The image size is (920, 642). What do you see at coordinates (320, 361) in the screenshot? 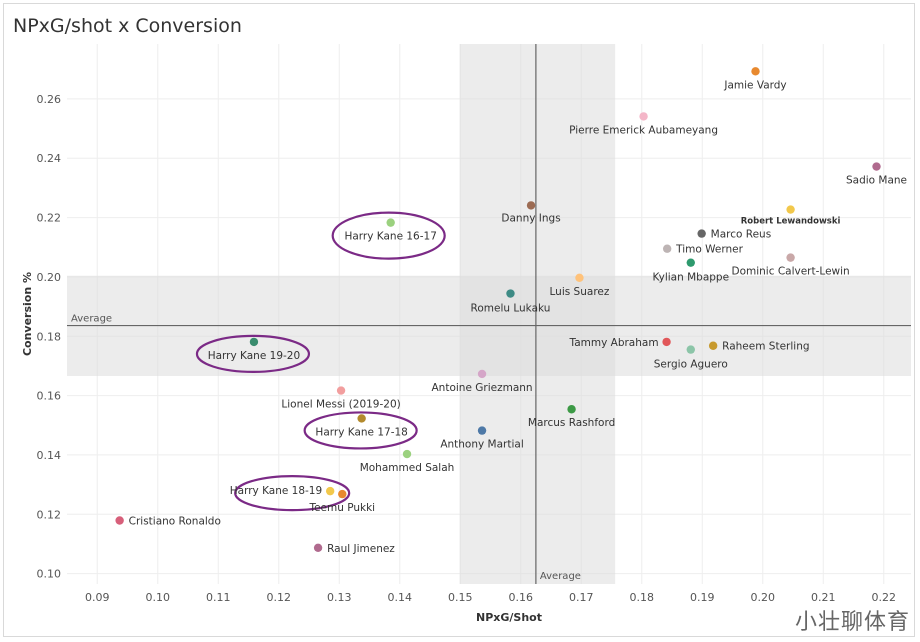
I see `highlight-rings` at bounding box center [320, 361].